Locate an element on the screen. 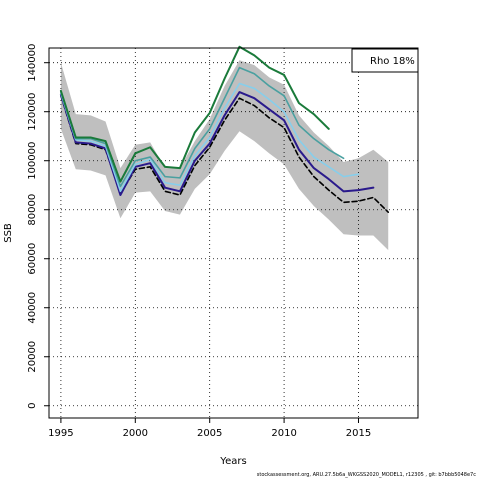 Image resolution: width=480 pixels, height=480 pixels. y-tick-label: 20000 is located at coordinates (32, 357).